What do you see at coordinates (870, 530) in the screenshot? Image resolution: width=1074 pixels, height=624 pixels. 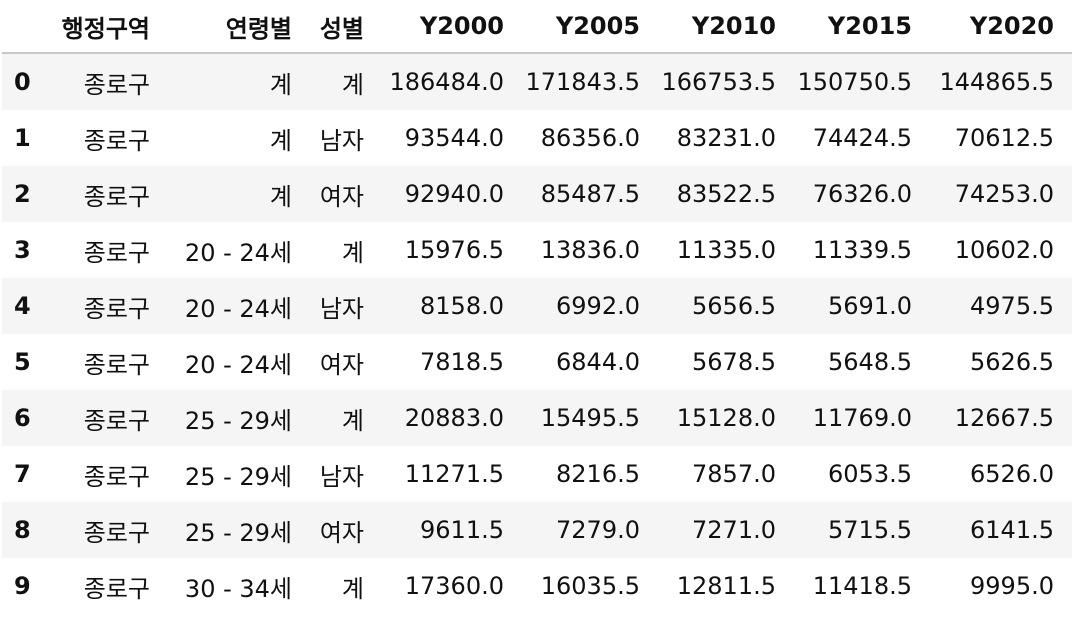 I see `cell-y2015: 5715.5` at bounding box center [870, 530].